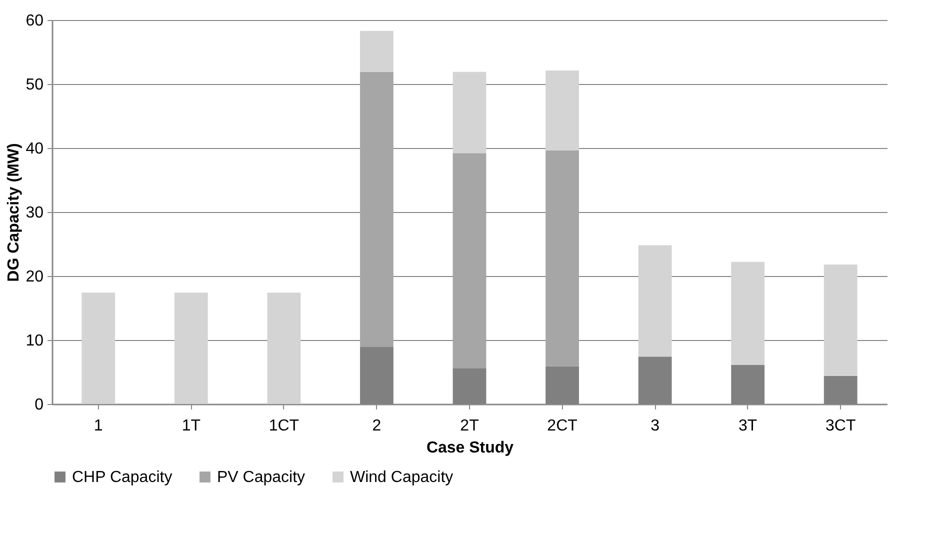  Describe the element at coordinates (39, 405) in the screenshot. I see `y-tick-label: 0` at that location.